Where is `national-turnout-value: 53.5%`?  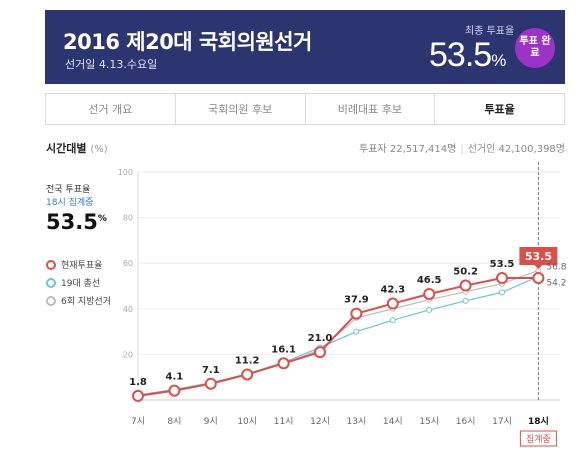 national-turnout-value: 53.5% is located at coordinates (86, 222).